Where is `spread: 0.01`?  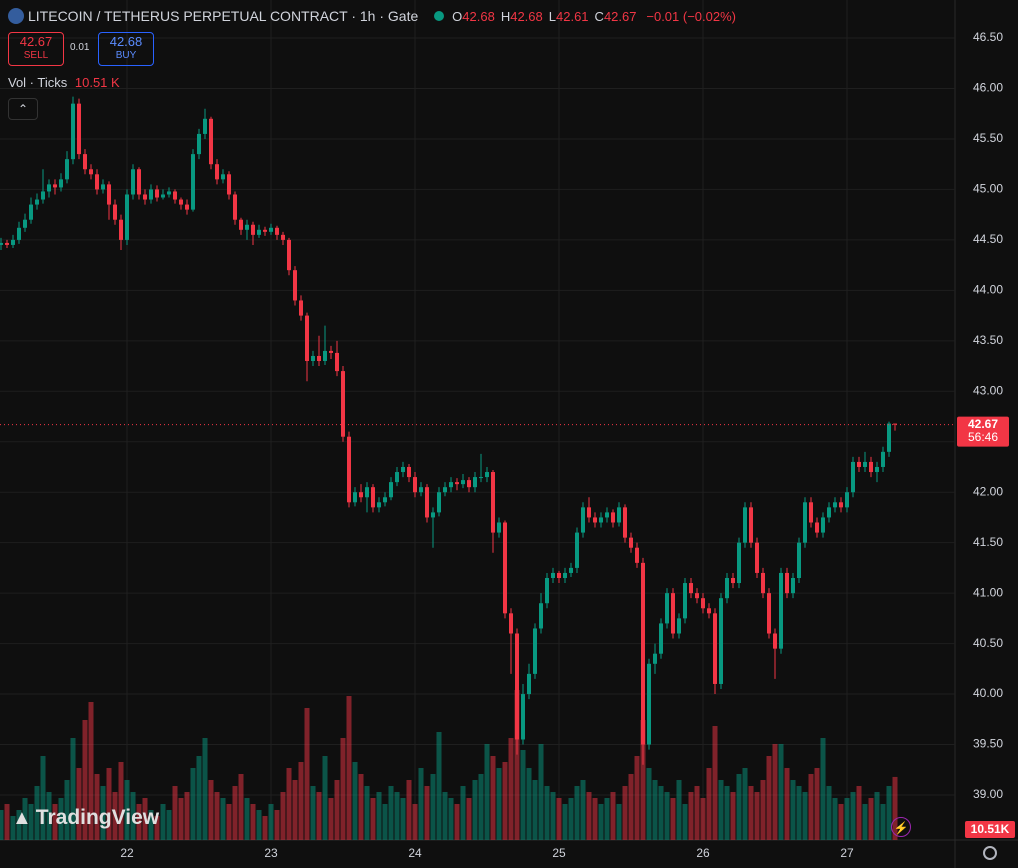 spread: 0.01 is located at coordinates (80, 47).